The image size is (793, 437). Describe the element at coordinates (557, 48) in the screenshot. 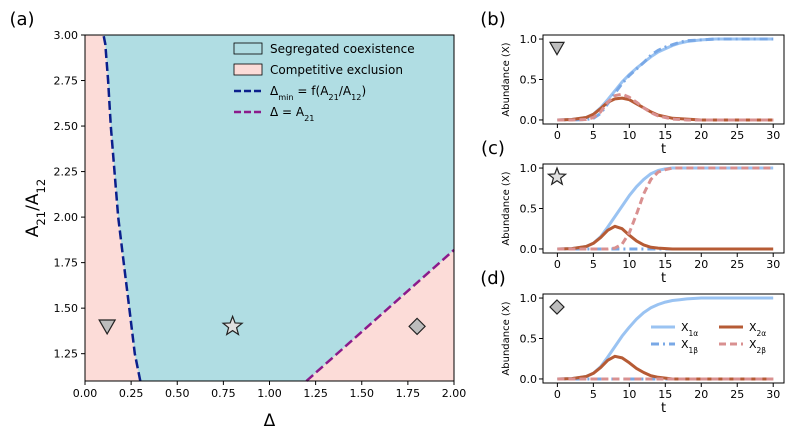

I see `marker-triangle-down` at that location.